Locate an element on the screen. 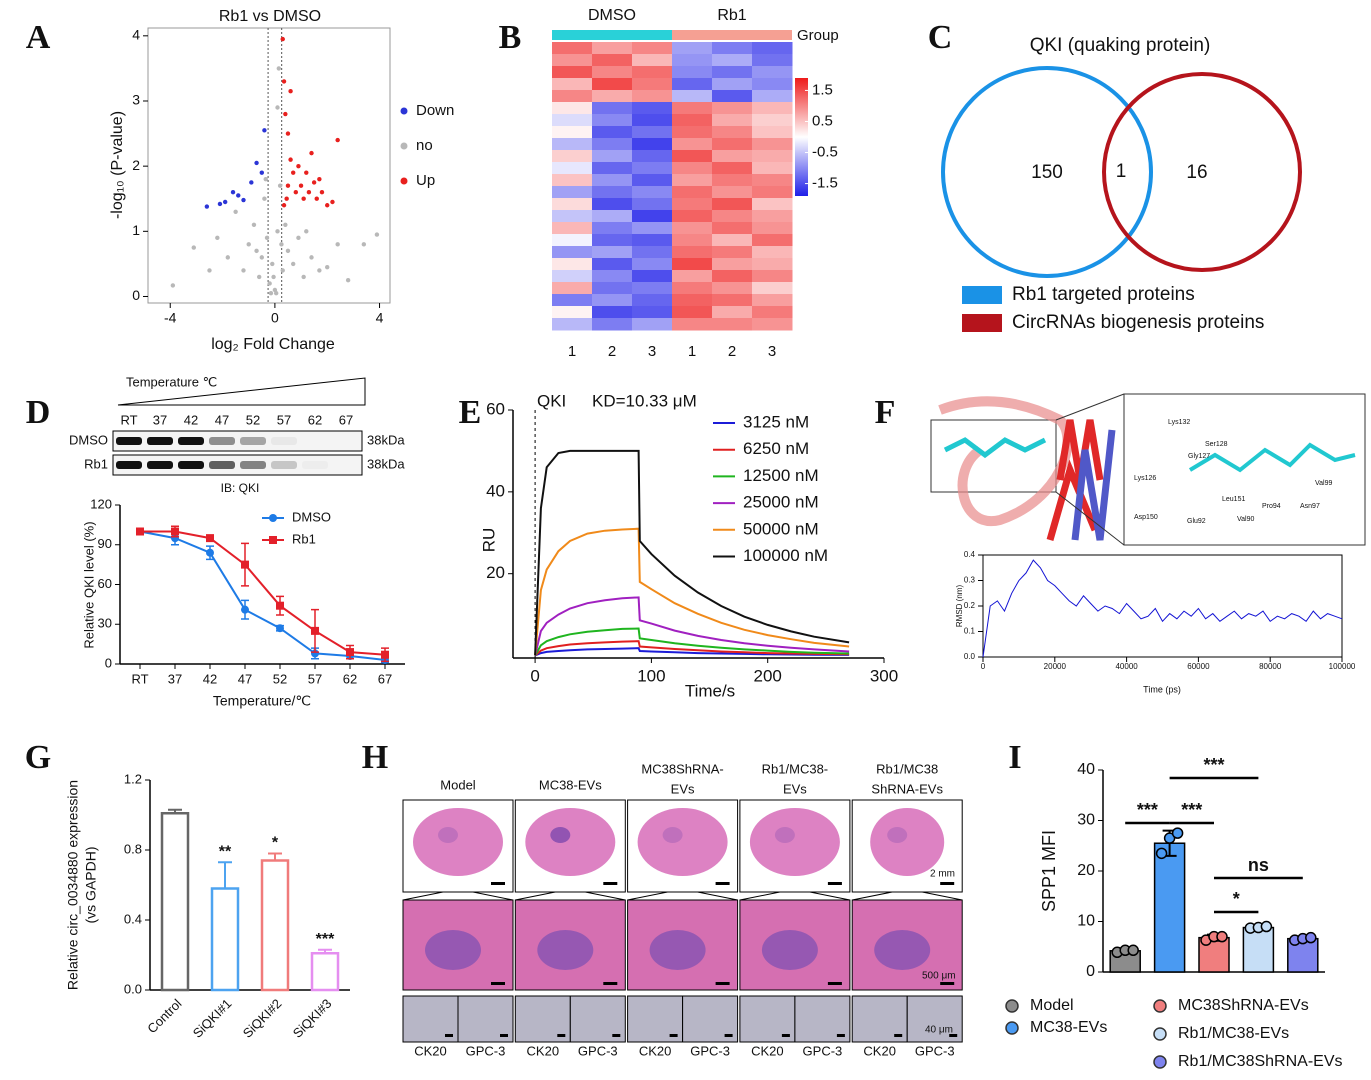 Image resolution: width=1371 pixels, height=1080 pixels. tissue-spot is located at coordinates (448, 835).